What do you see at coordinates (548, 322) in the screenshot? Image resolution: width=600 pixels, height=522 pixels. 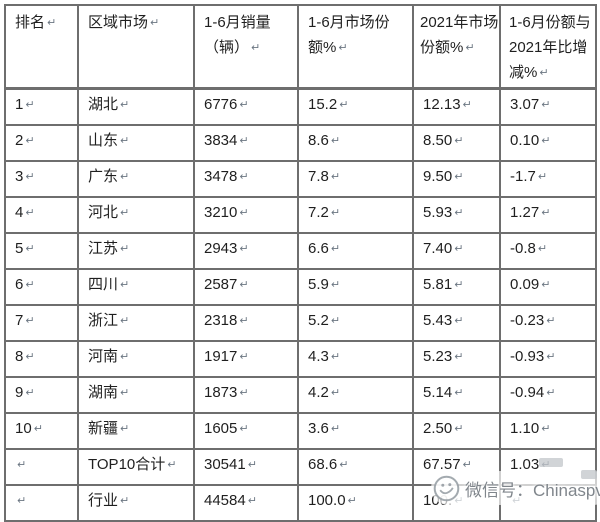 I see `table-cell: -0.23 ↵` at bounding box center [548, 322].